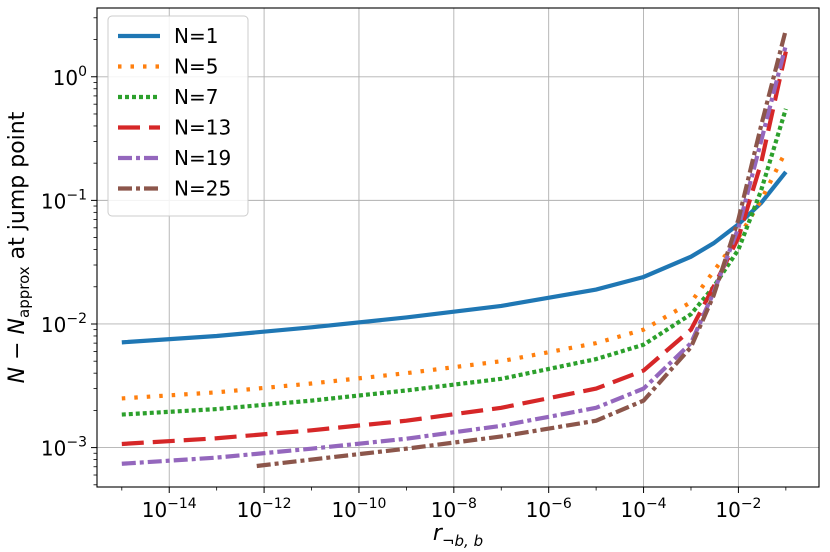 The height and width of the screenshot is (552, 830). What do you see at coordinates (438, 533) in the screenshot?
I see `x-axis-title-main: r` at bounding box center [438, 533].